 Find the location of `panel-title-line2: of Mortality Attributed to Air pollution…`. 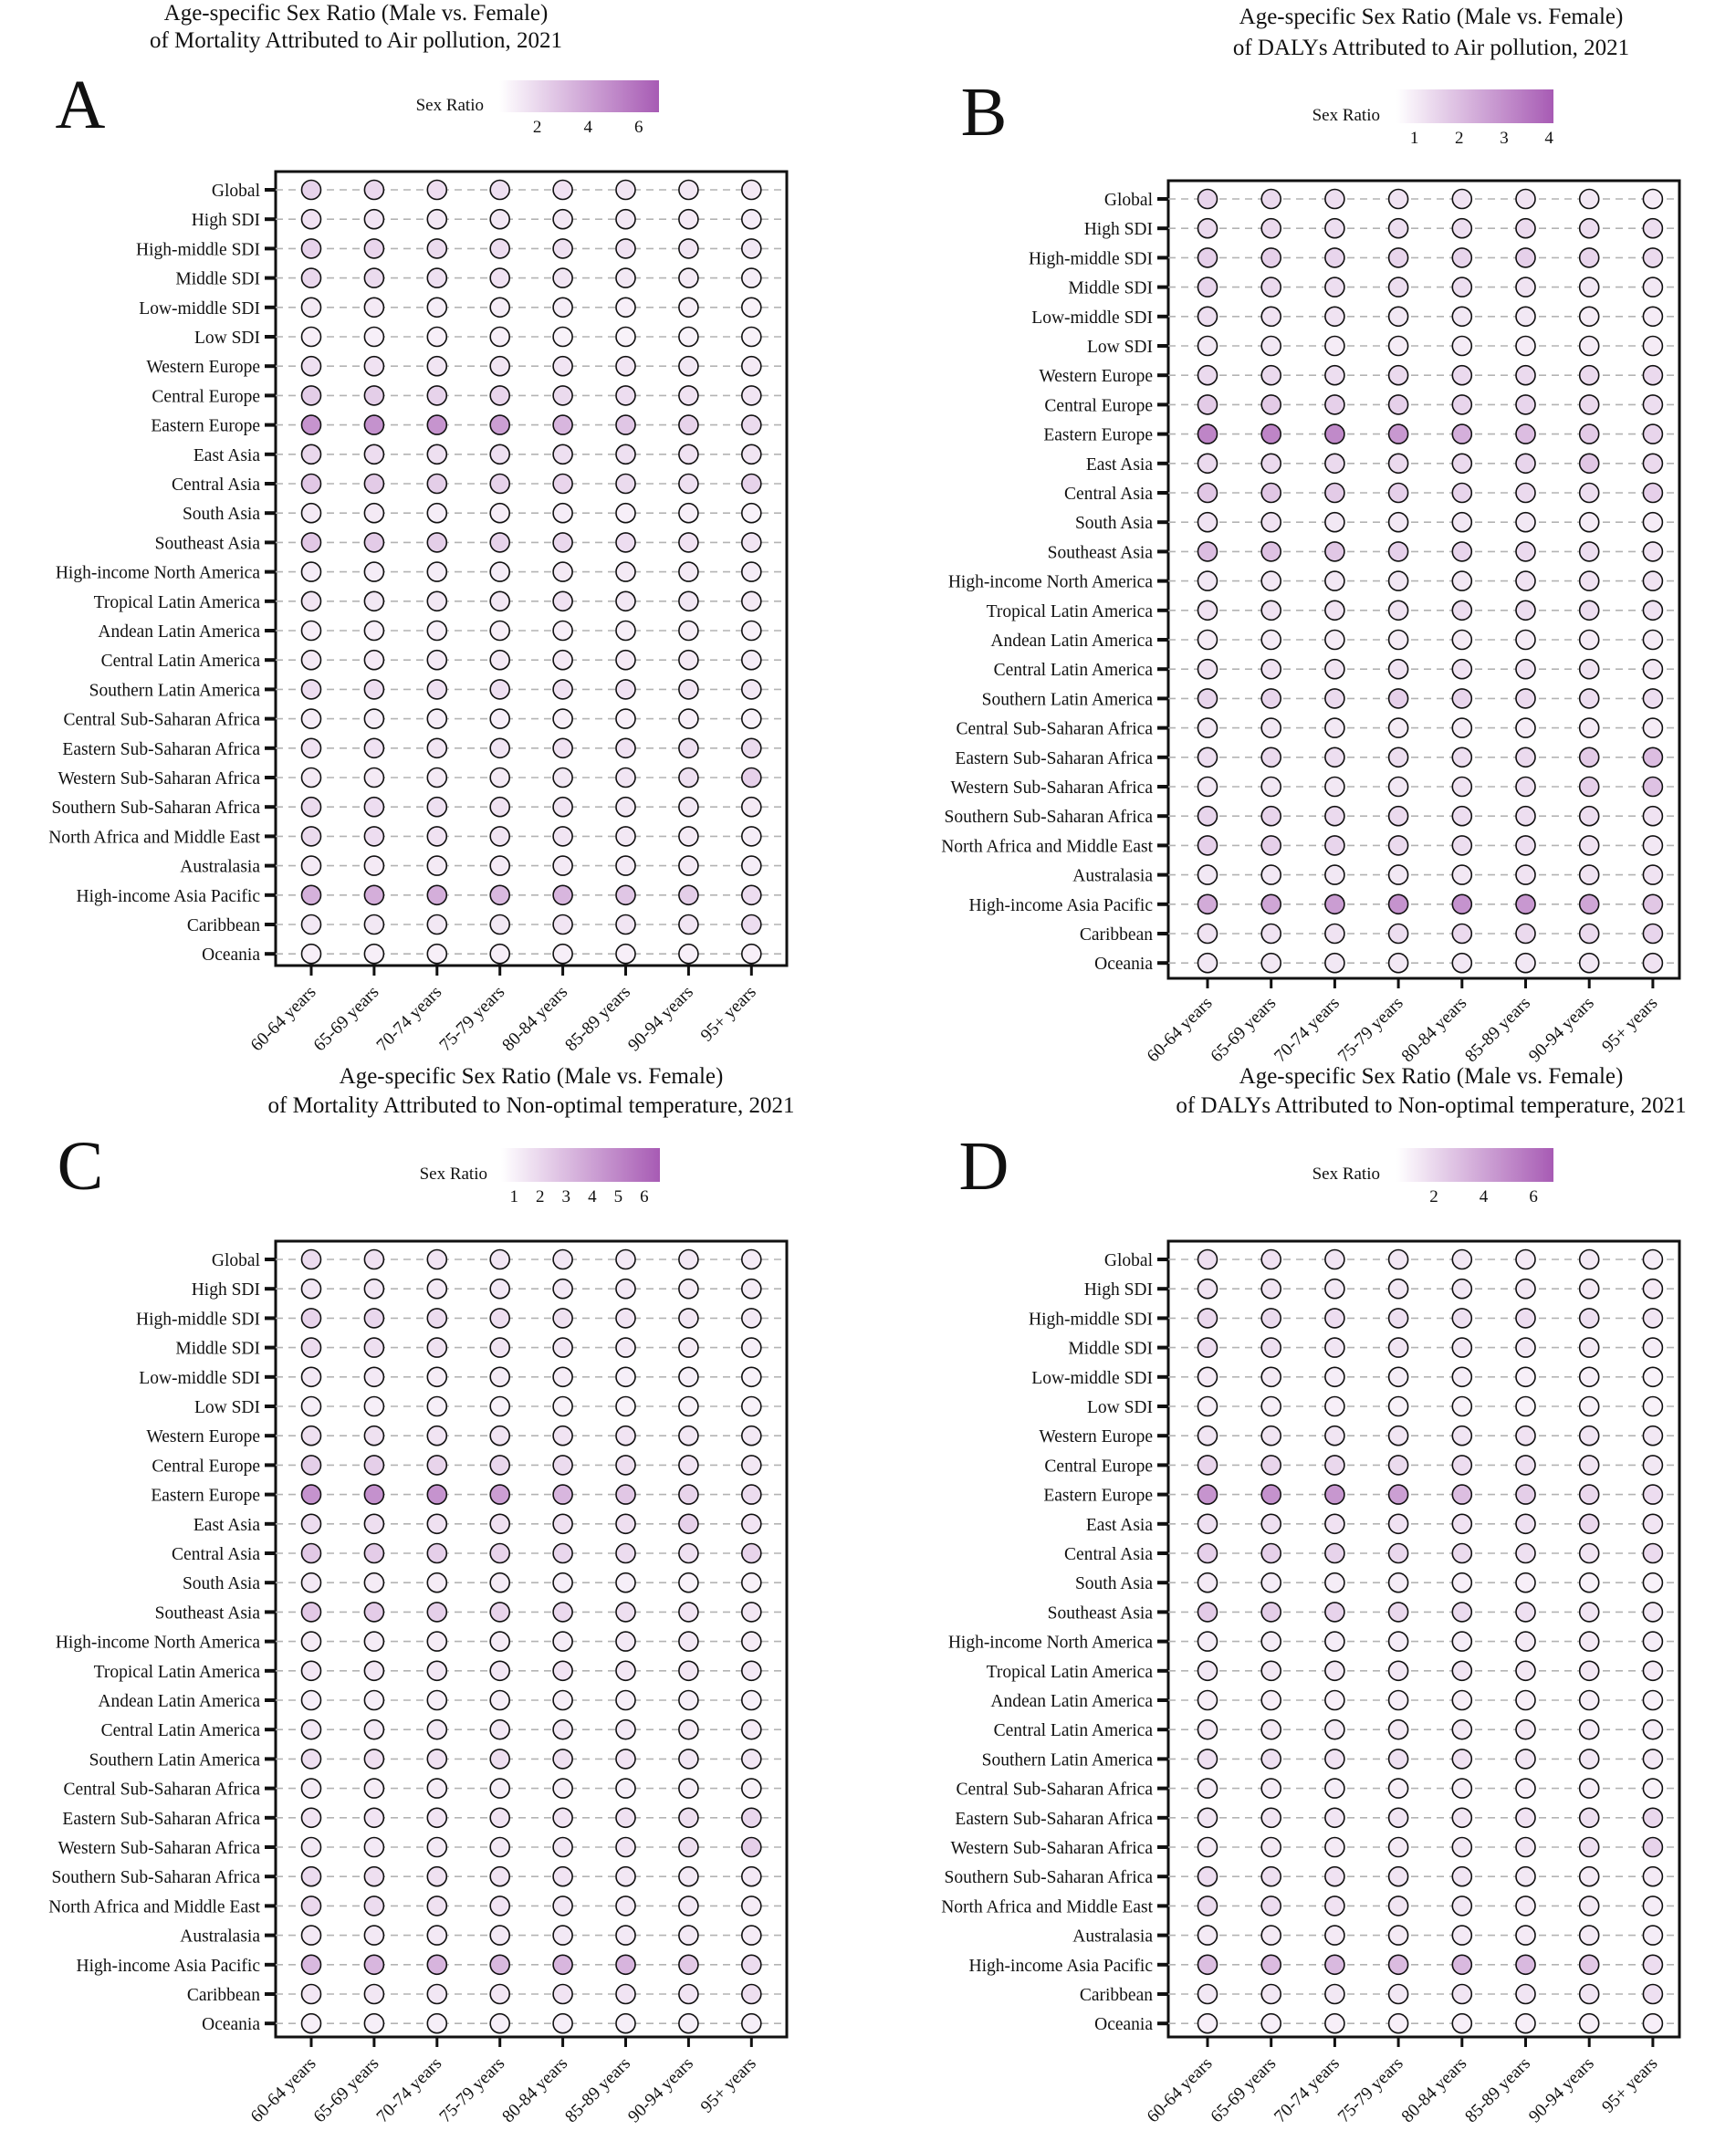

panel-title-line2: of Mortality Attributed to Air pollution… is located at coordinates (356, 40).